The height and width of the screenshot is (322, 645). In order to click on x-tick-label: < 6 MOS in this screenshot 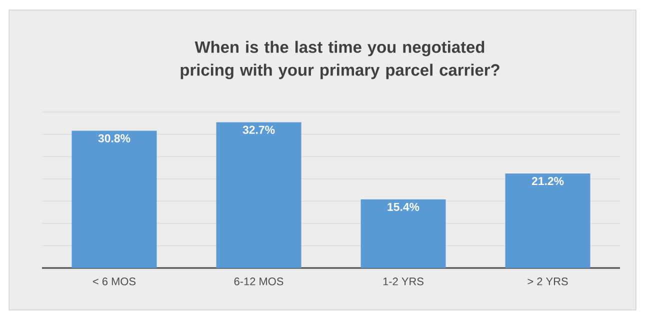, I will do `click(114, 282)`.